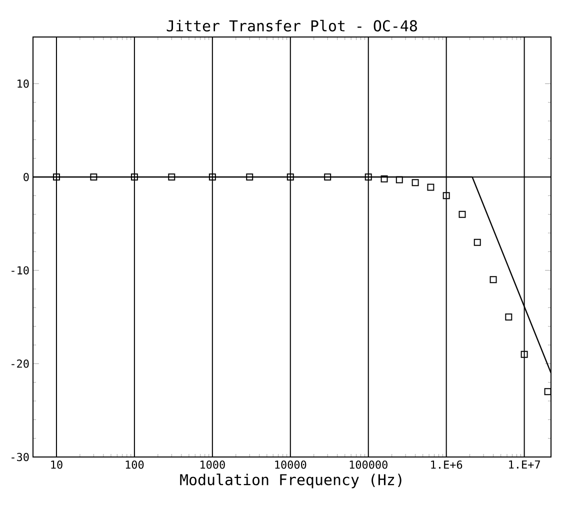 The image size is (563, 512). What do you see at coordinates (23, 84) in the screenshot?
I see `y-tick-label: 10` at bounding box center [23, 84].